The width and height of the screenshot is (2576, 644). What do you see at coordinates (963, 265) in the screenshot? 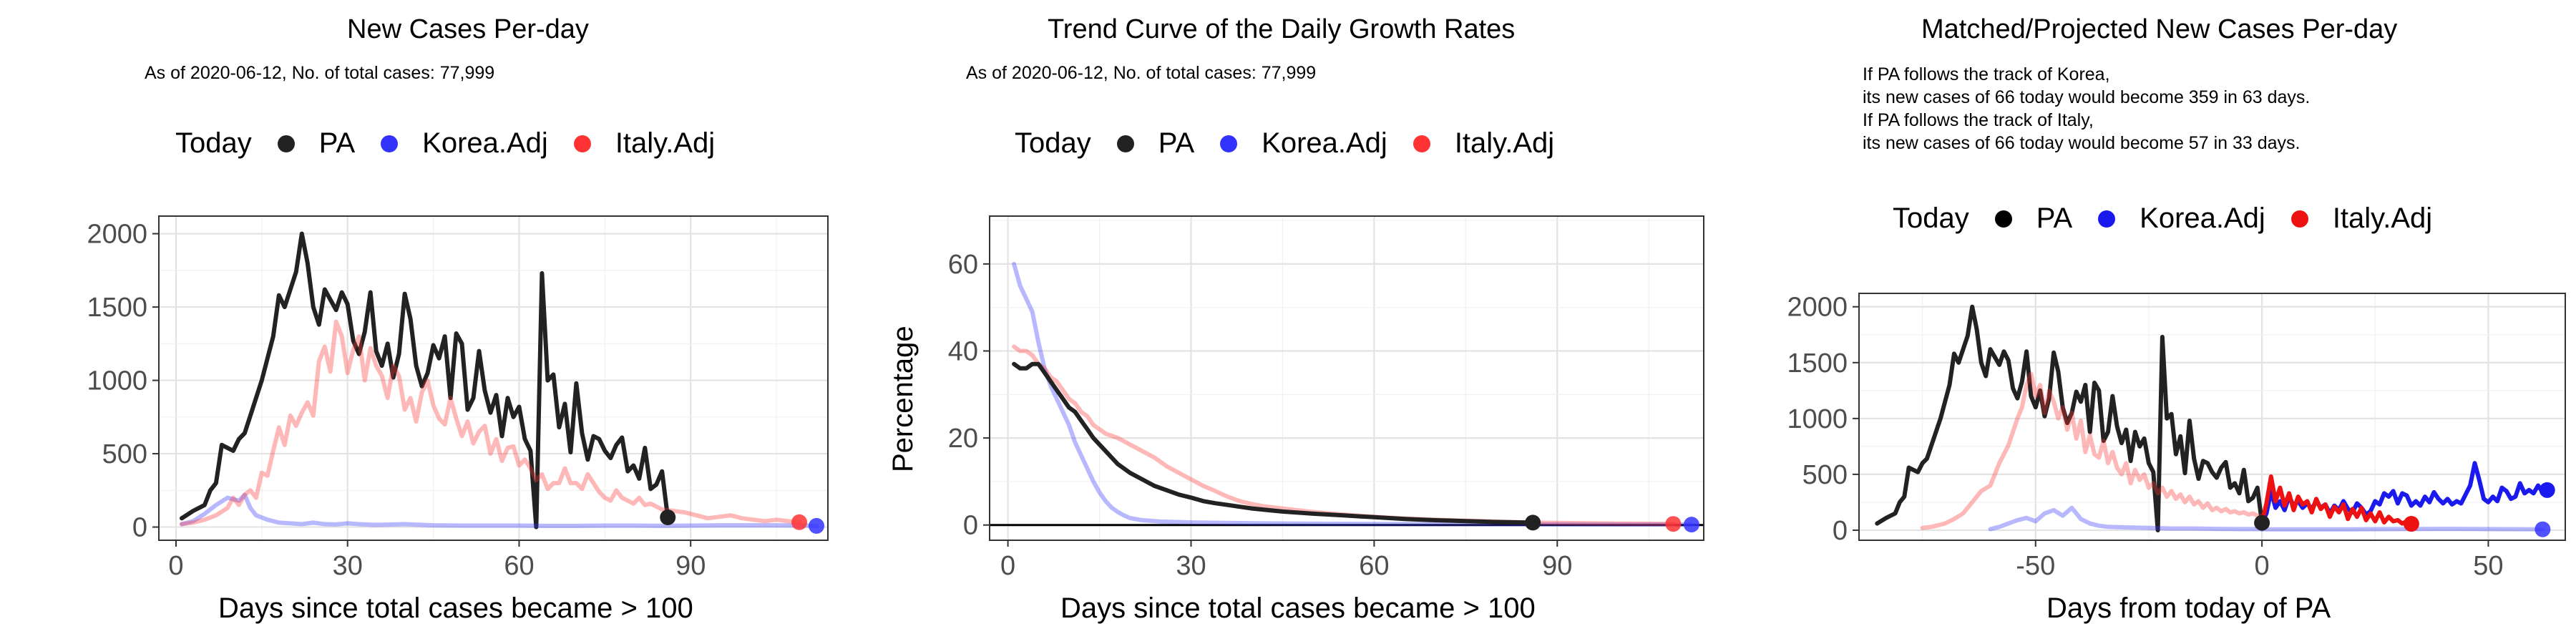
I see `y-tick-label: 60` at bounding box center [963, 265].